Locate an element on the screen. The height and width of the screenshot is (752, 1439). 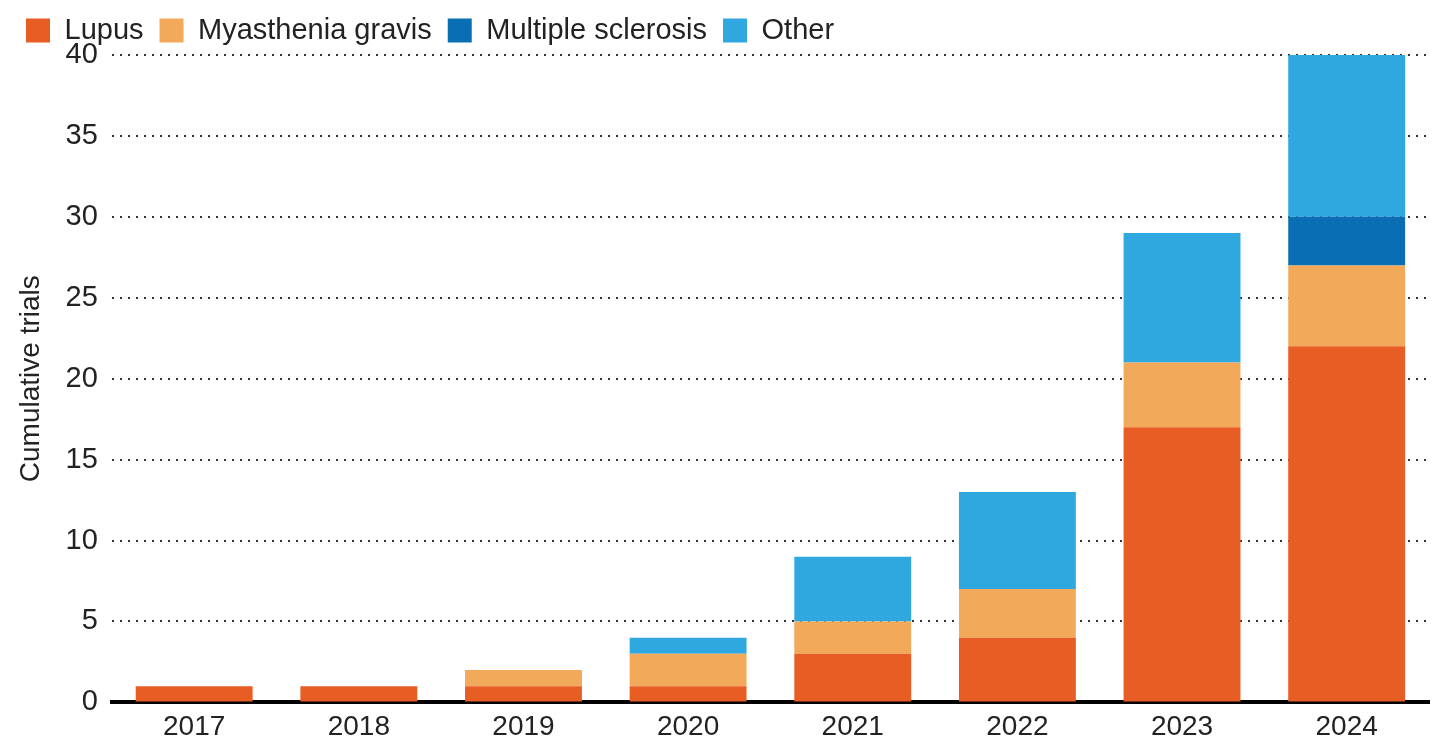
legend-label: Other is located at coordinates (798, 28).